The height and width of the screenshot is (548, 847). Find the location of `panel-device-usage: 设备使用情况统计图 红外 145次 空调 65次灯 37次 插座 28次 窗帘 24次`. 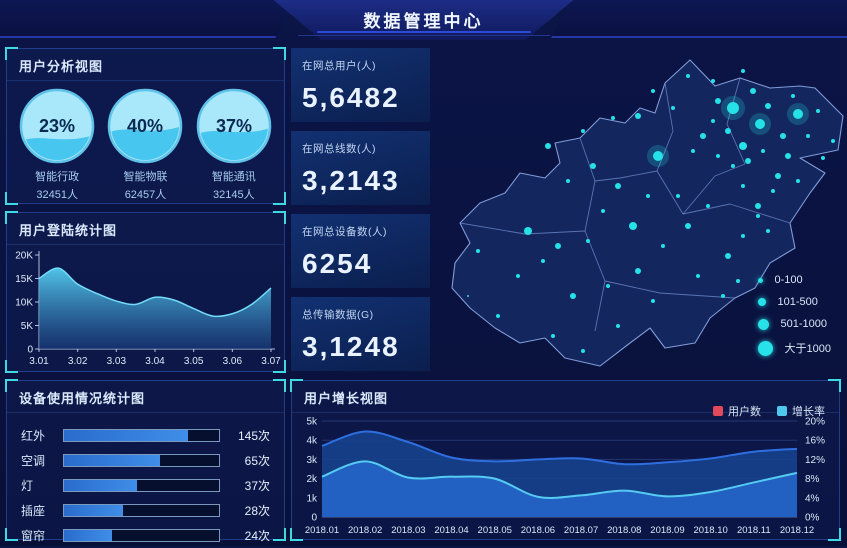

panel-device-usage: 设备使用情况统计图 红外 145次 空调 65次灯 37次 插座 28次 窗帘 24次 is located at coordinates (145, 461).